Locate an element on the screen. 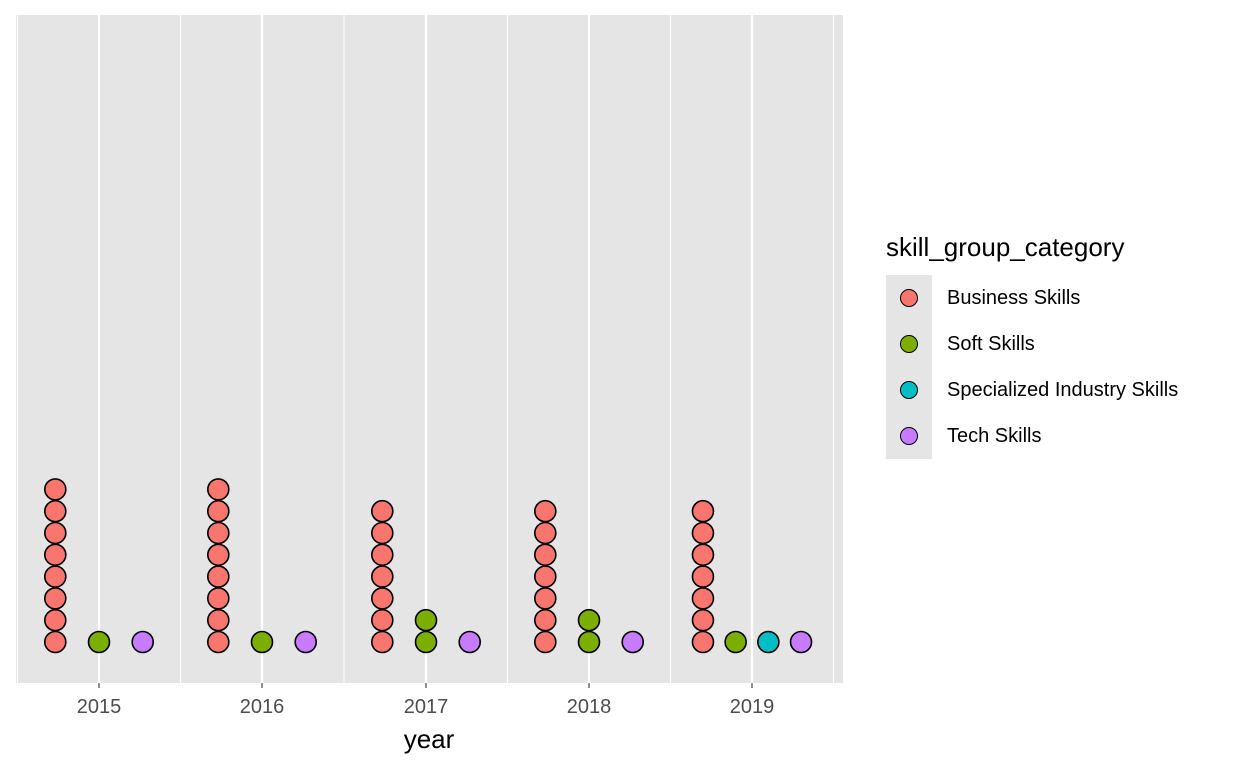 Image resolution: width=1248 pixels, height=768 pixels. x-tick-label: 2015 is located at coordinates (99, 707).